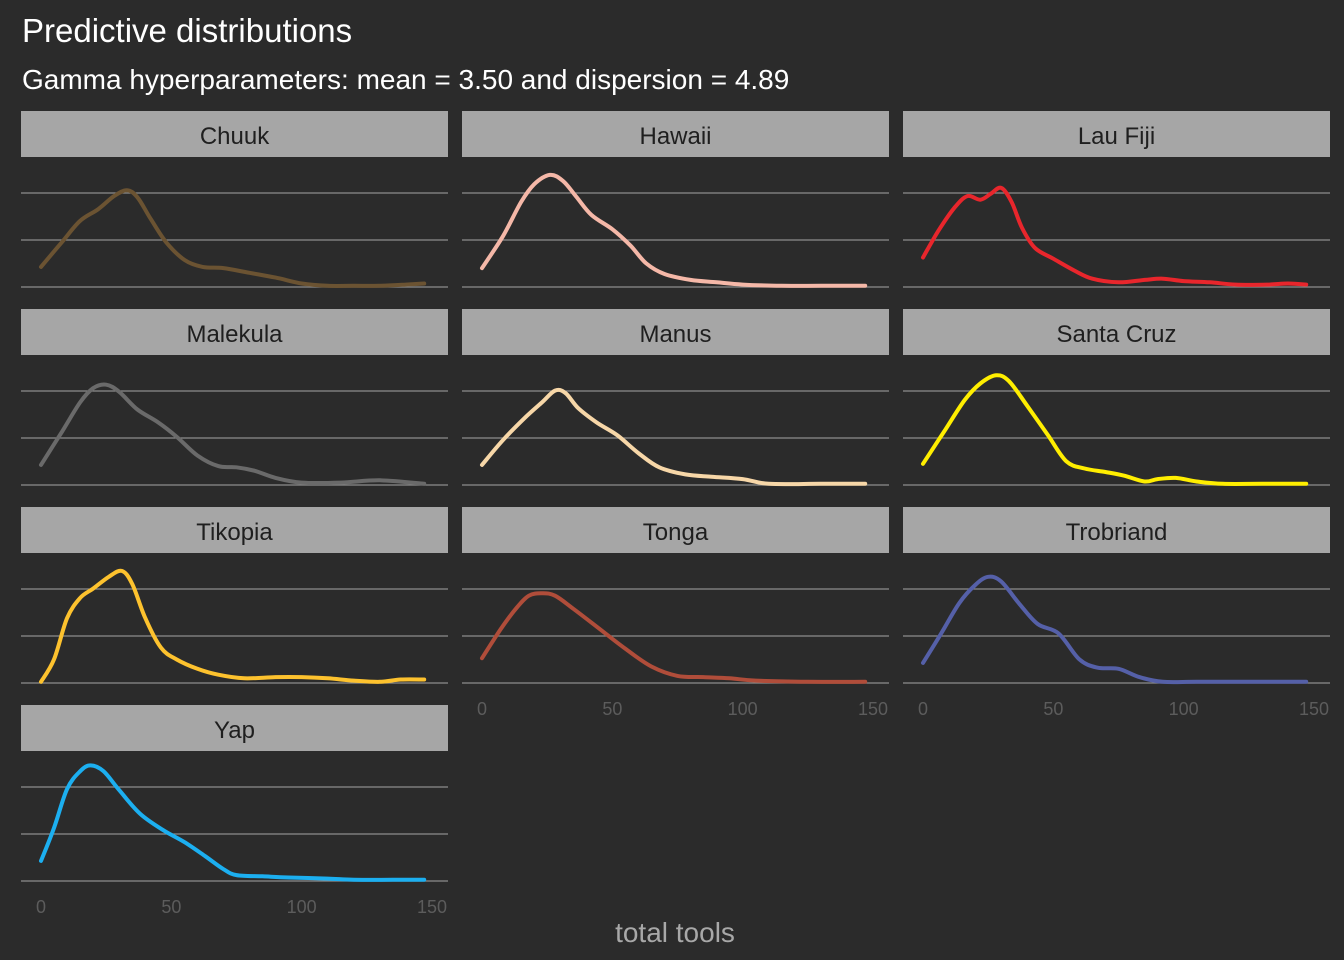 The image size is (1344, 960). I want to click on facet-panel-tikopia: Tikopia, so click(234, 595).